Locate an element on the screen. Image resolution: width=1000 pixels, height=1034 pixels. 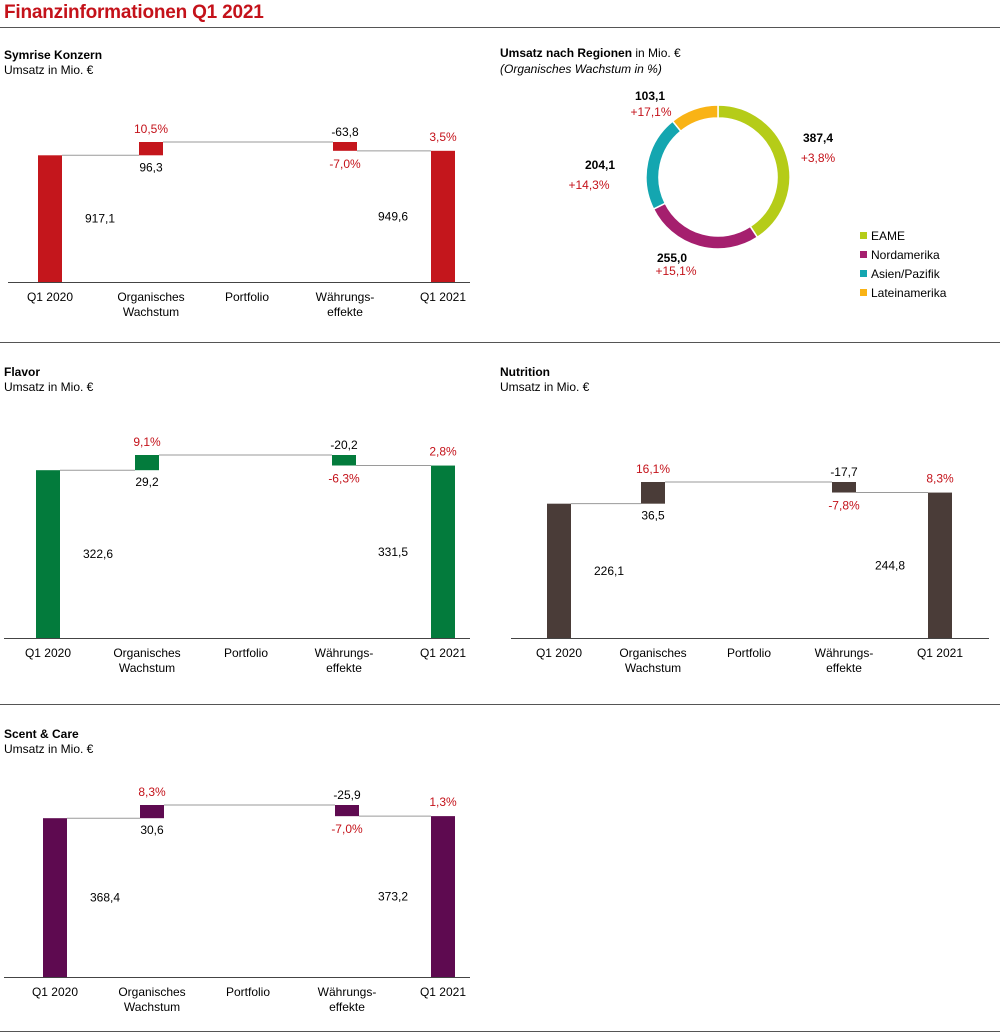
slice-value-label: 103,1 is located at coordinates (650, 96).